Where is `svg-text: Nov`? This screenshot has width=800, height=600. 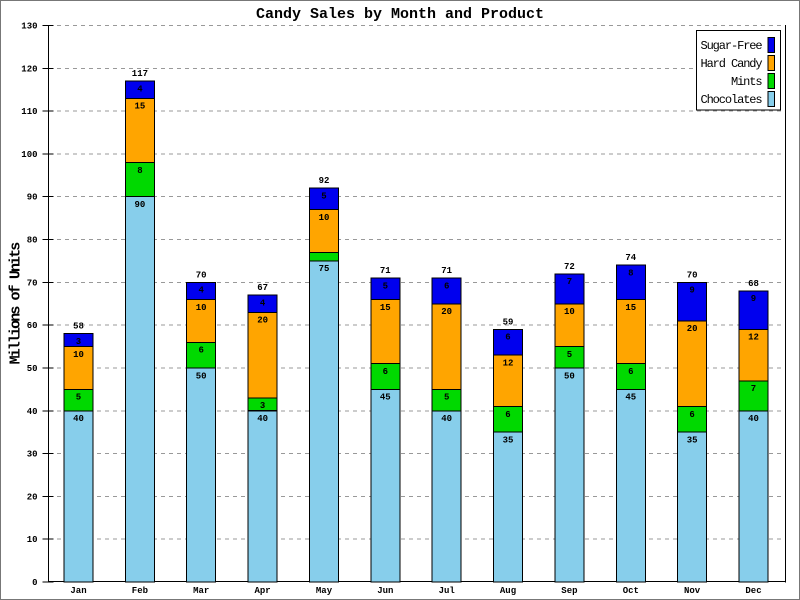
svg-text: Nov is located at coordinates (692, 591).